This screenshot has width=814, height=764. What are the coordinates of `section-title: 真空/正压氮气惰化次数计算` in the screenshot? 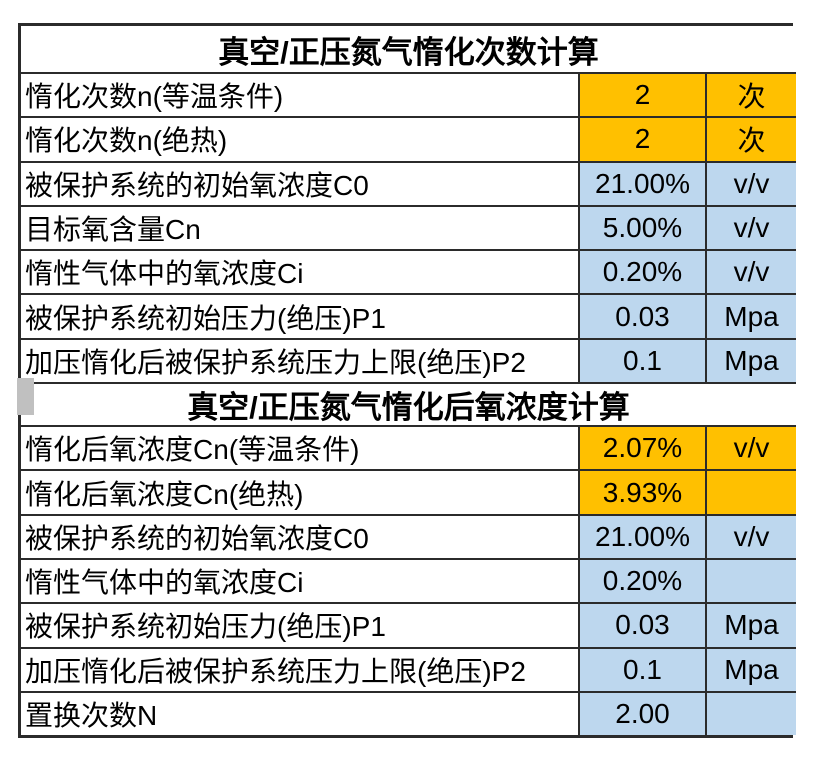 It's located at (408, 49).